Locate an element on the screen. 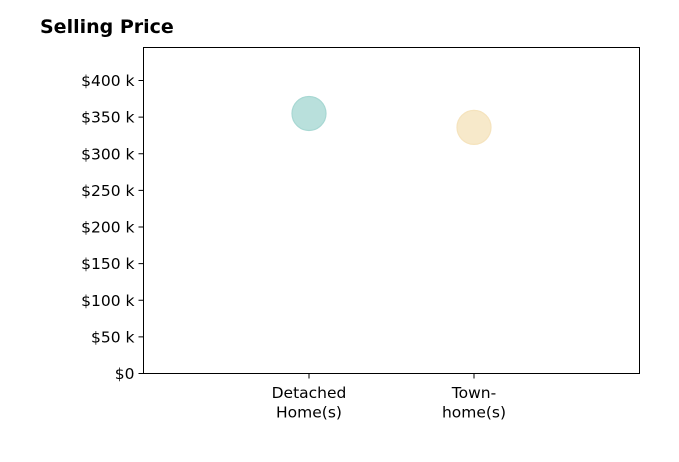 This screenshot has width=679, height=462. x-axis: Detached Home(s) Town-home(s) is located at coordinates (389, 397).